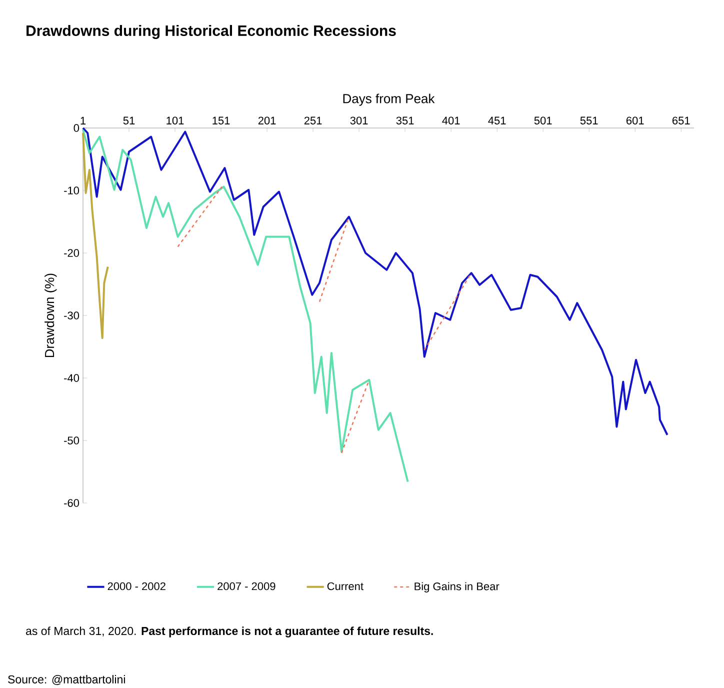 This screenshot has width=724, height=688. I want to click on x-tick-label: 351, so click(405, 120).